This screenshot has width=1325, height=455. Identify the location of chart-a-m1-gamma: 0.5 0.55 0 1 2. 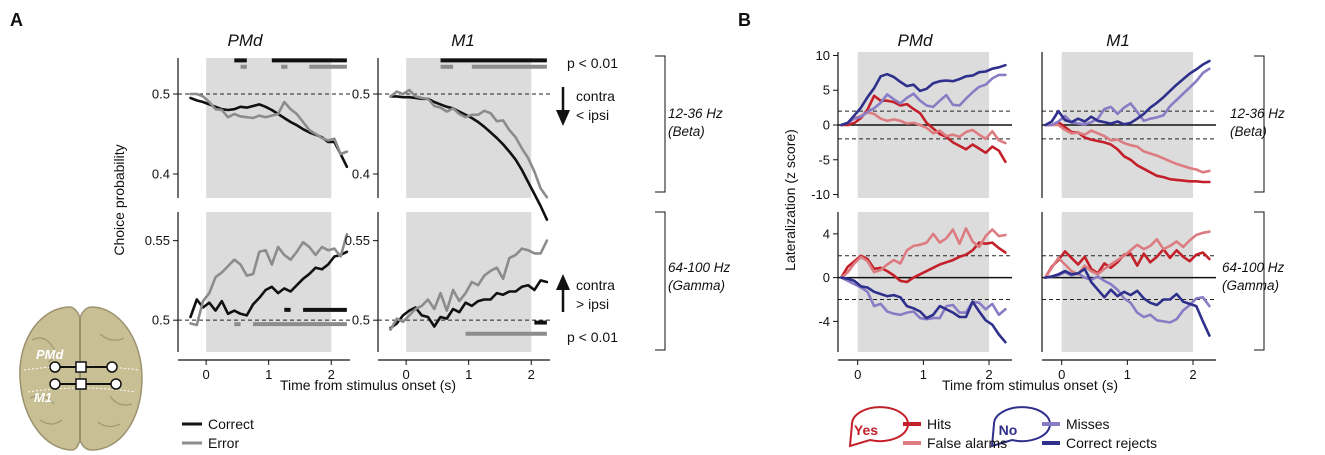
(447, 297).